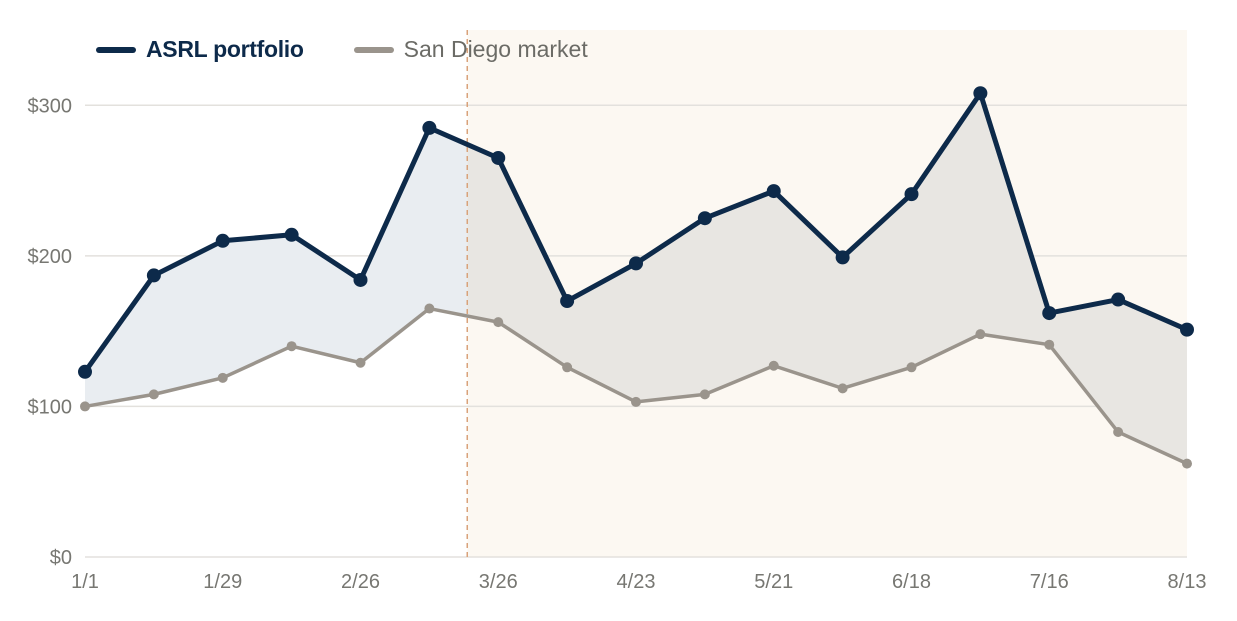 This screenshot has width=1237, height=621. What do you see at coordinates (50, 332) in the screenshot?
I see `y-axis-labels: $0 $100 $200 $300` at bounding box center [50, 332].